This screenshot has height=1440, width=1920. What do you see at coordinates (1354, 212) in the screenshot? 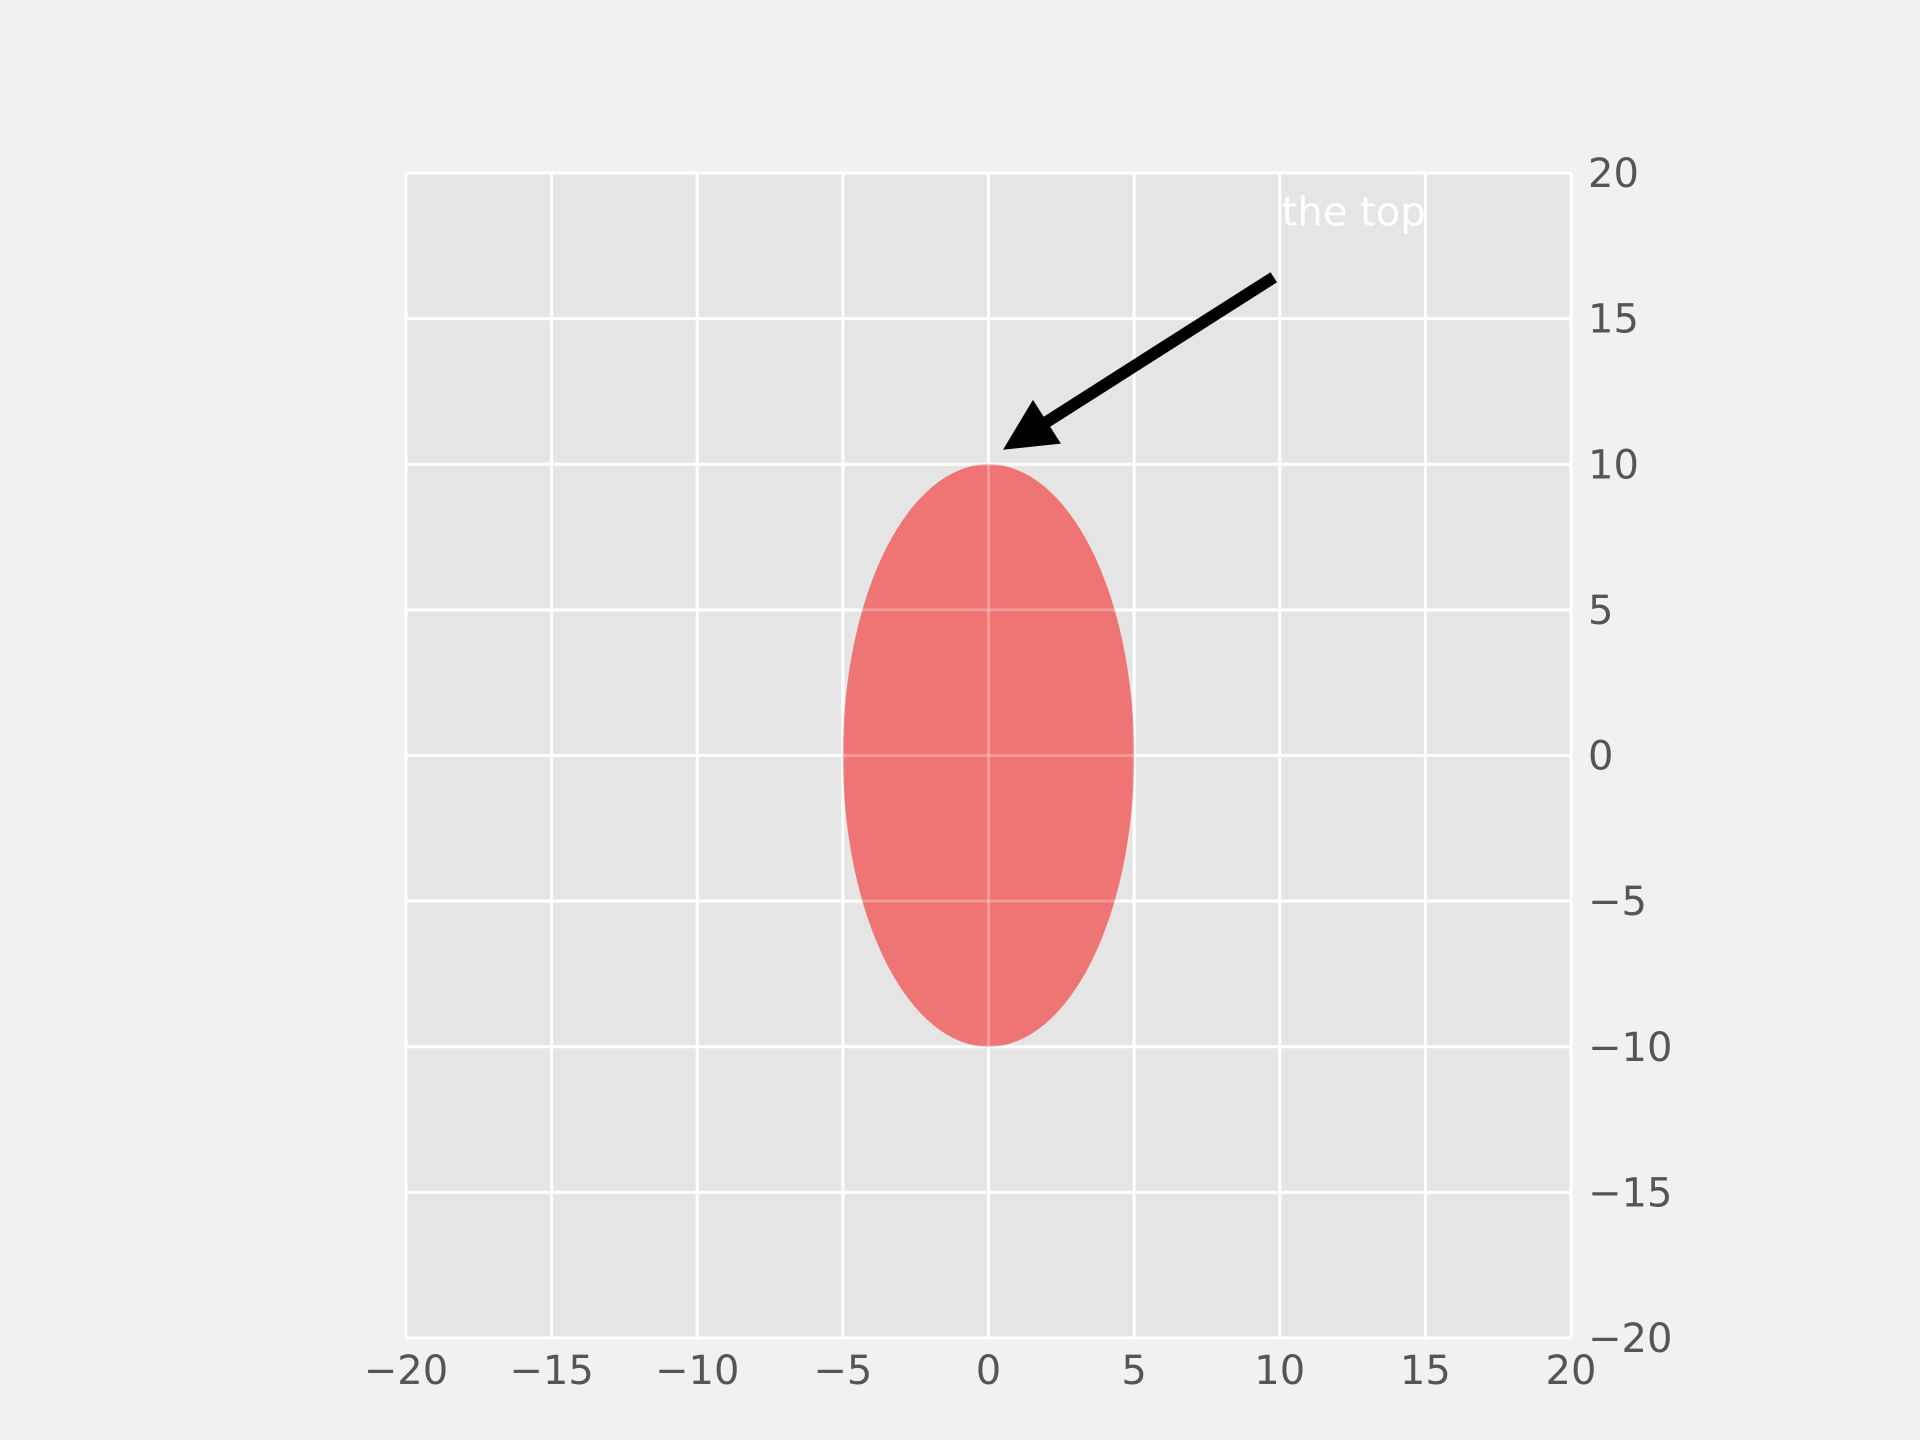
I see `annotation-text: the top` at bounding box center [1354, 212].